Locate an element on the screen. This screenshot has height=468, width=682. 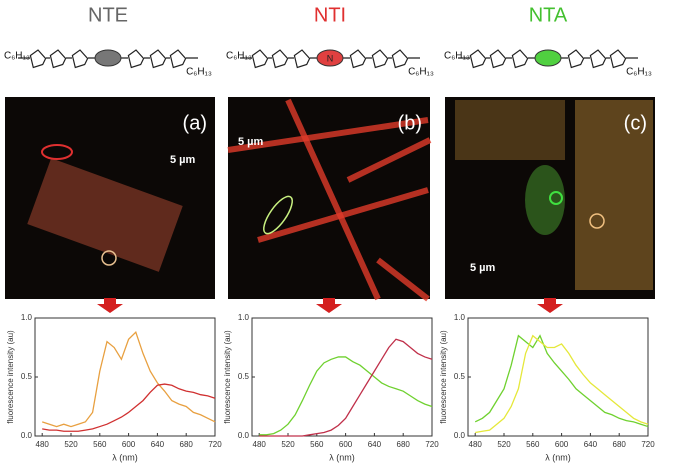
image-label: (a) is located at coordinates (195, 123).